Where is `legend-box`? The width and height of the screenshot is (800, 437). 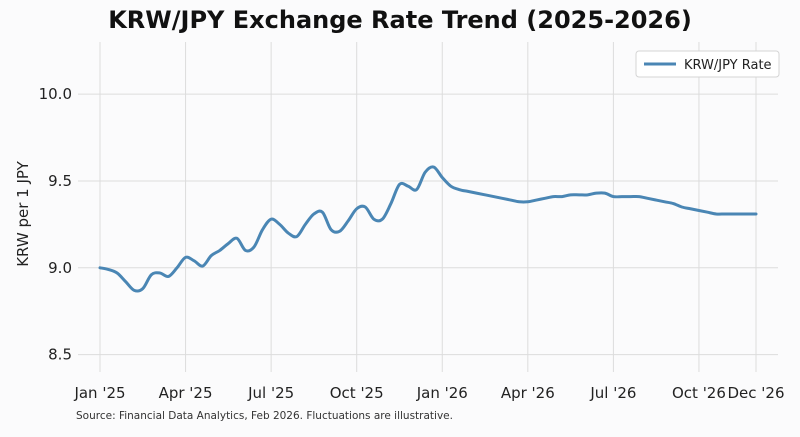 legend-box is located at coordinates (707, 64).